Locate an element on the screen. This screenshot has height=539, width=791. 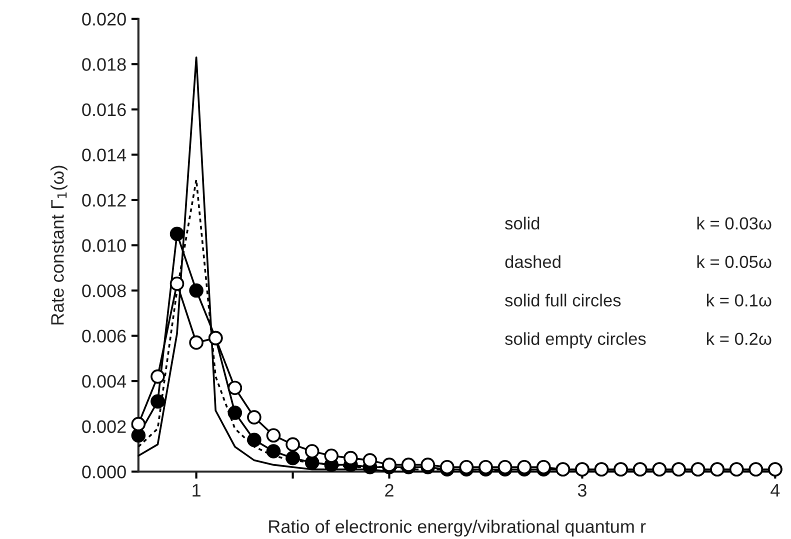
y-axis-title: Rate constant Γ$_{1}$(ω) is located at coordinates (59, 245).